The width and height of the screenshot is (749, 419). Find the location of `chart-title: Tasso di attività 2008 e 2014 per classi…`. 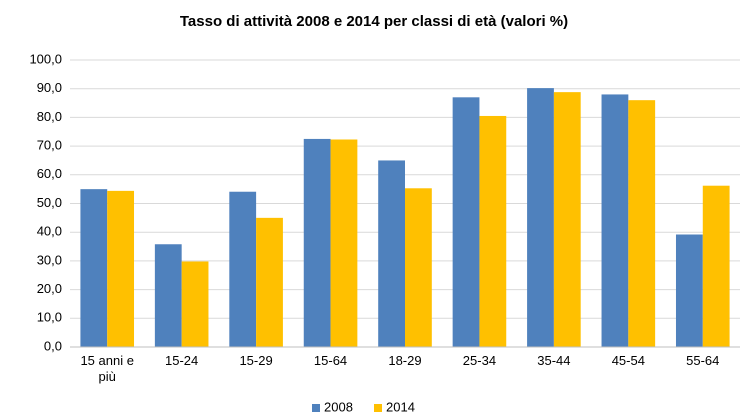

chart-title: Tasso di attività 2008 e 2014 per classi… is located at coordinates (374, 21).